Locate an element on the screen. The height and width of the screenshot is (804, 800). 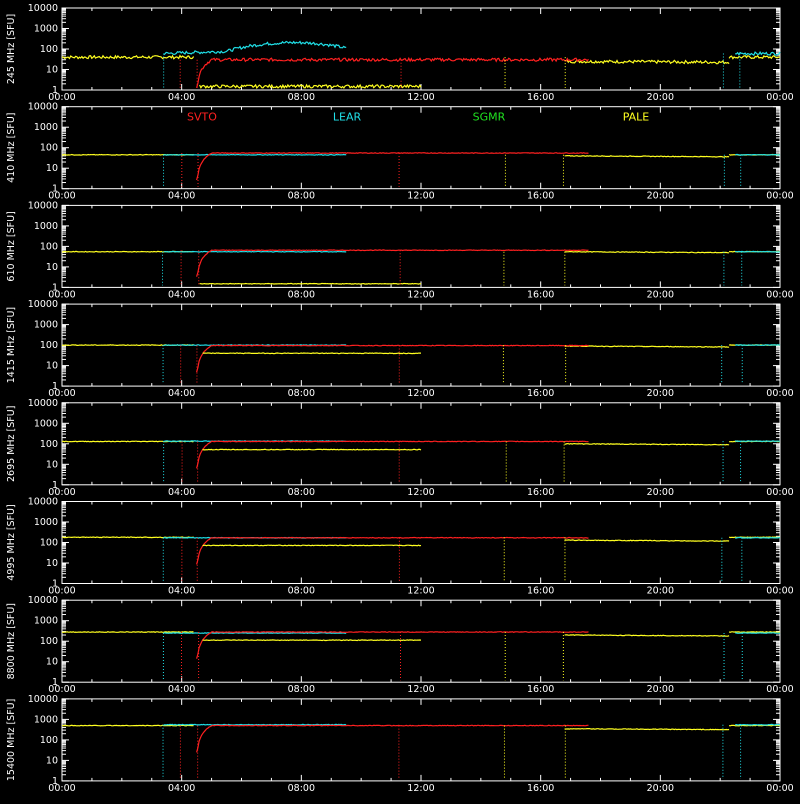
y-axis-label: 8800 MHz [SFU] is located at coordinates (11, 641).